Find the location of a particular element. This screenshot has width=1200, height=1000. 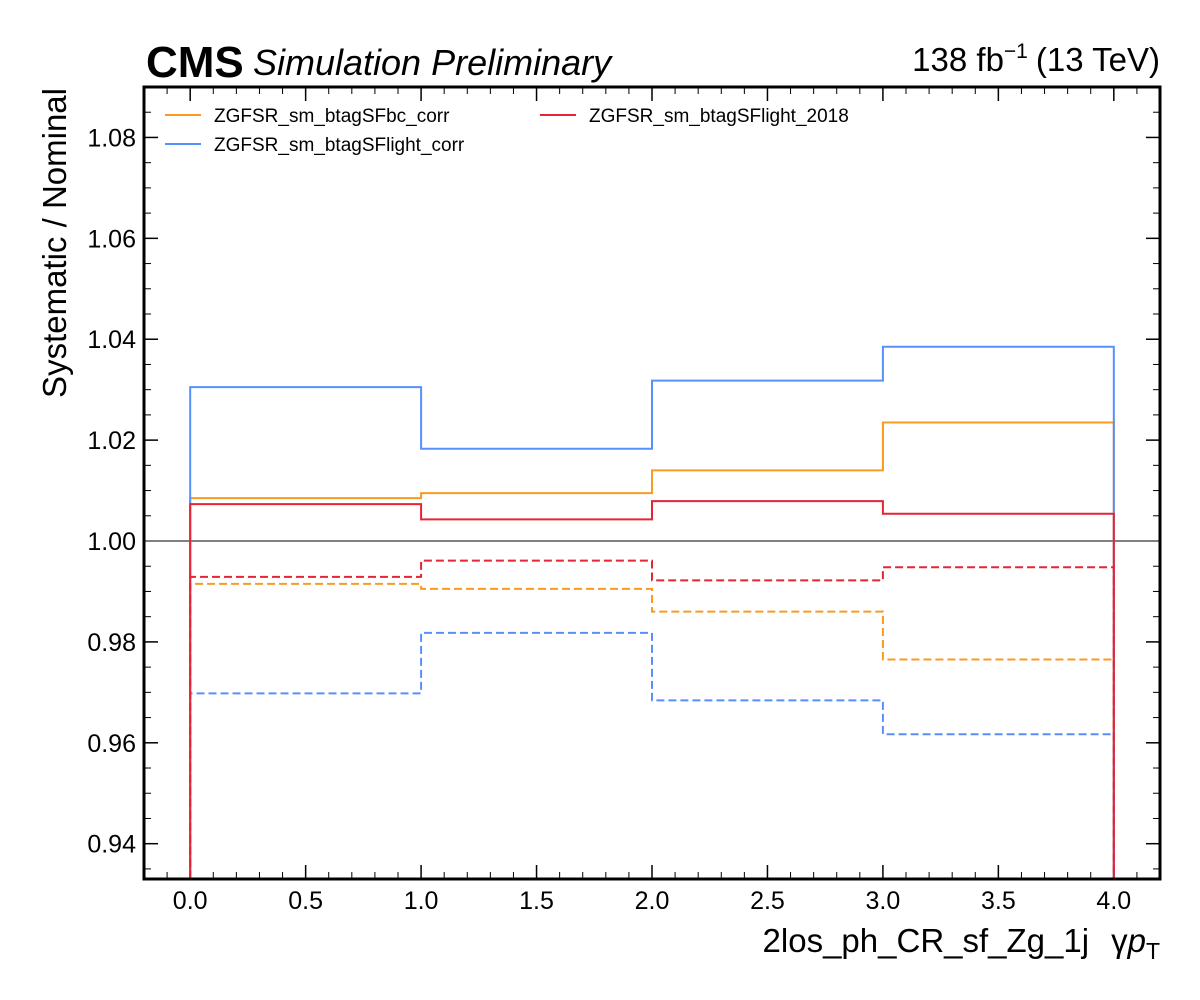

x-axis-title: 2los_ph_CR_sf_Zg_1j γpT is located at coordinates (961, 943).